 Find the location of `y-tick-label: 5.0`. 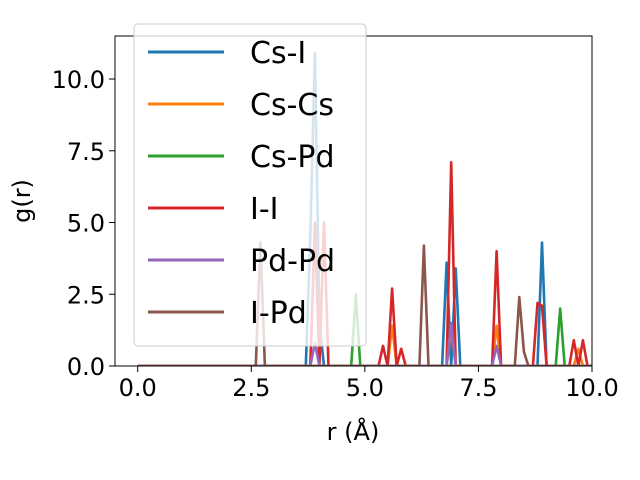

y-tick-label: 5.0 is located at coordinates (86, 224).